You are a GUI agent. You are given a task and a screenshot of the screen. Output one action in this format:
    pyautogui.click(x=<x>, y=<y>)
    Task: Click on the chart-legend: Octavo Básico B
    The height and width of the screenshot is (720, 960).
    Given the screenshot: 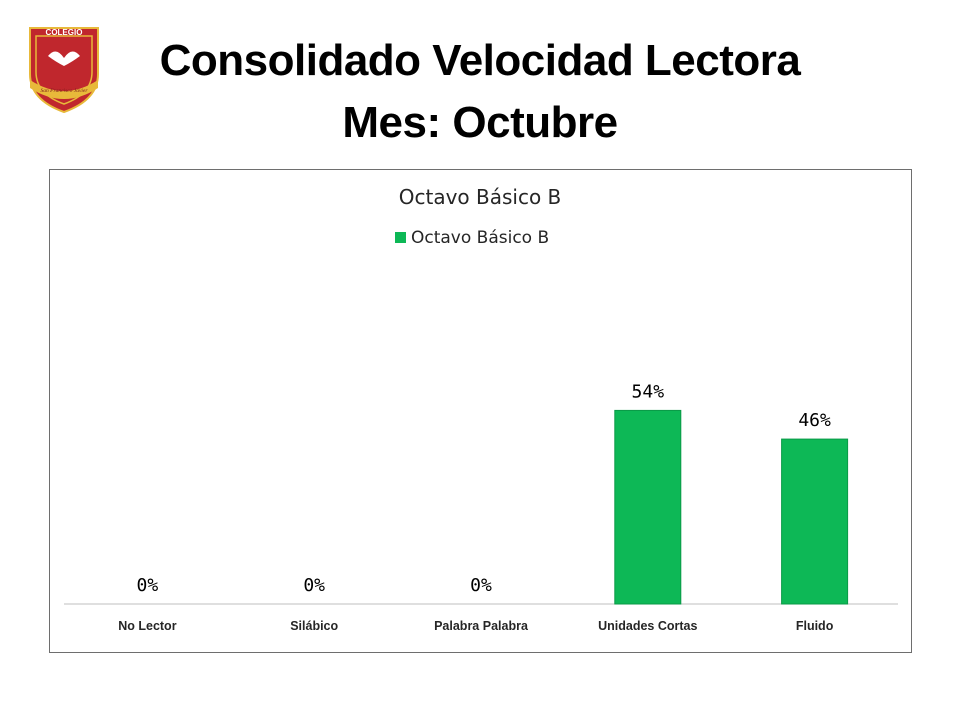 What is the action you would take?
    pyautogui.click(x=472, y=238)
    